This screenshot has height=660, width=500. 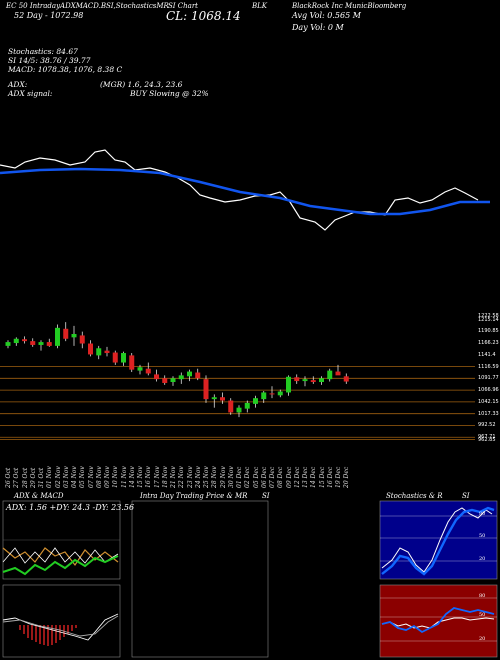 What do you see at coordinates (326, 15) in the screenshot?
I see `header-avgvol: Avg Vol: 0.565 M` at bounding box center [326, 15].